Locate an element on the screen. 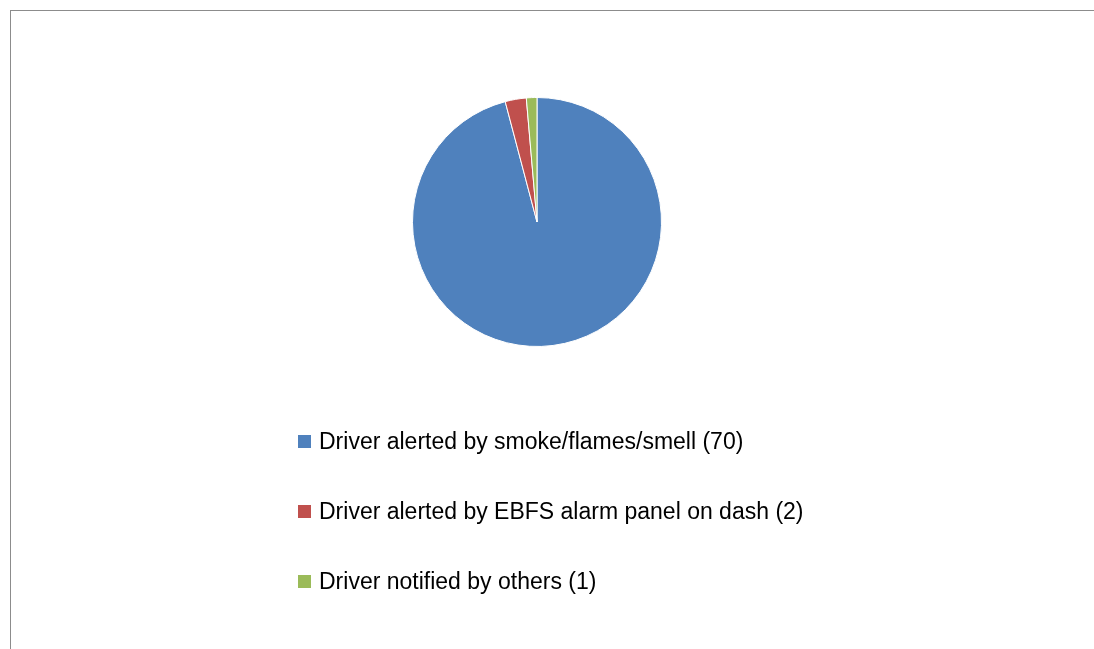  legend-label: Driver alerted by smoke/flames/smell (70) is located at coordinates (531, 441).